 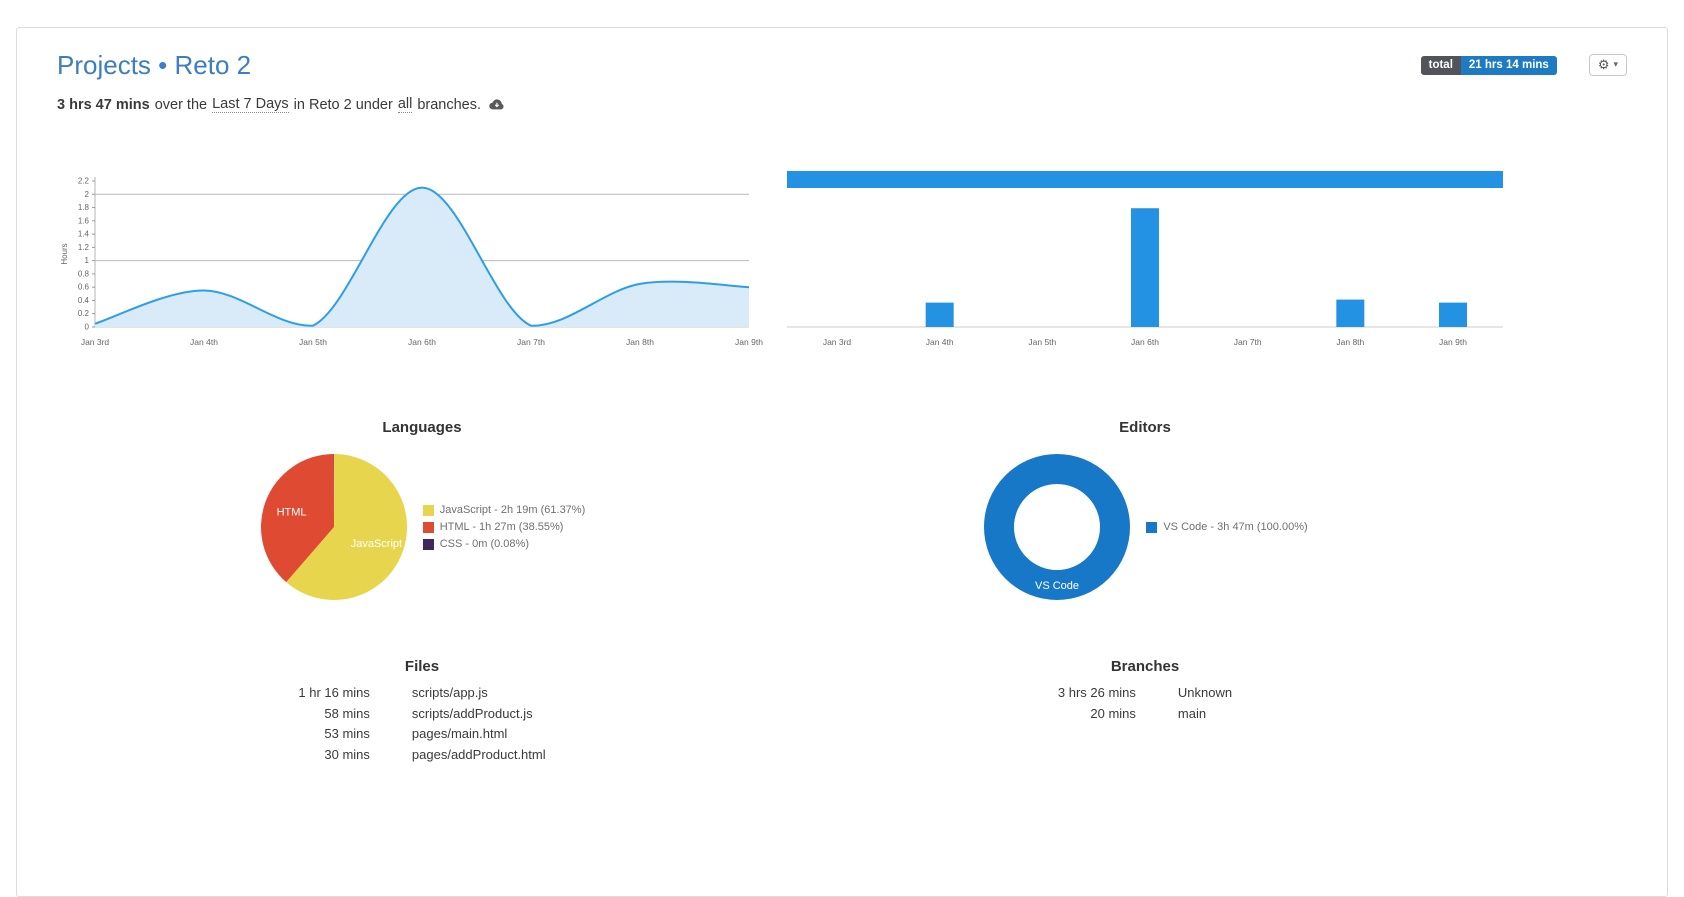 I want to click on header-actions: total 21 hrs 14 mins ⚙ ▾, so click(x=1523, y=65).